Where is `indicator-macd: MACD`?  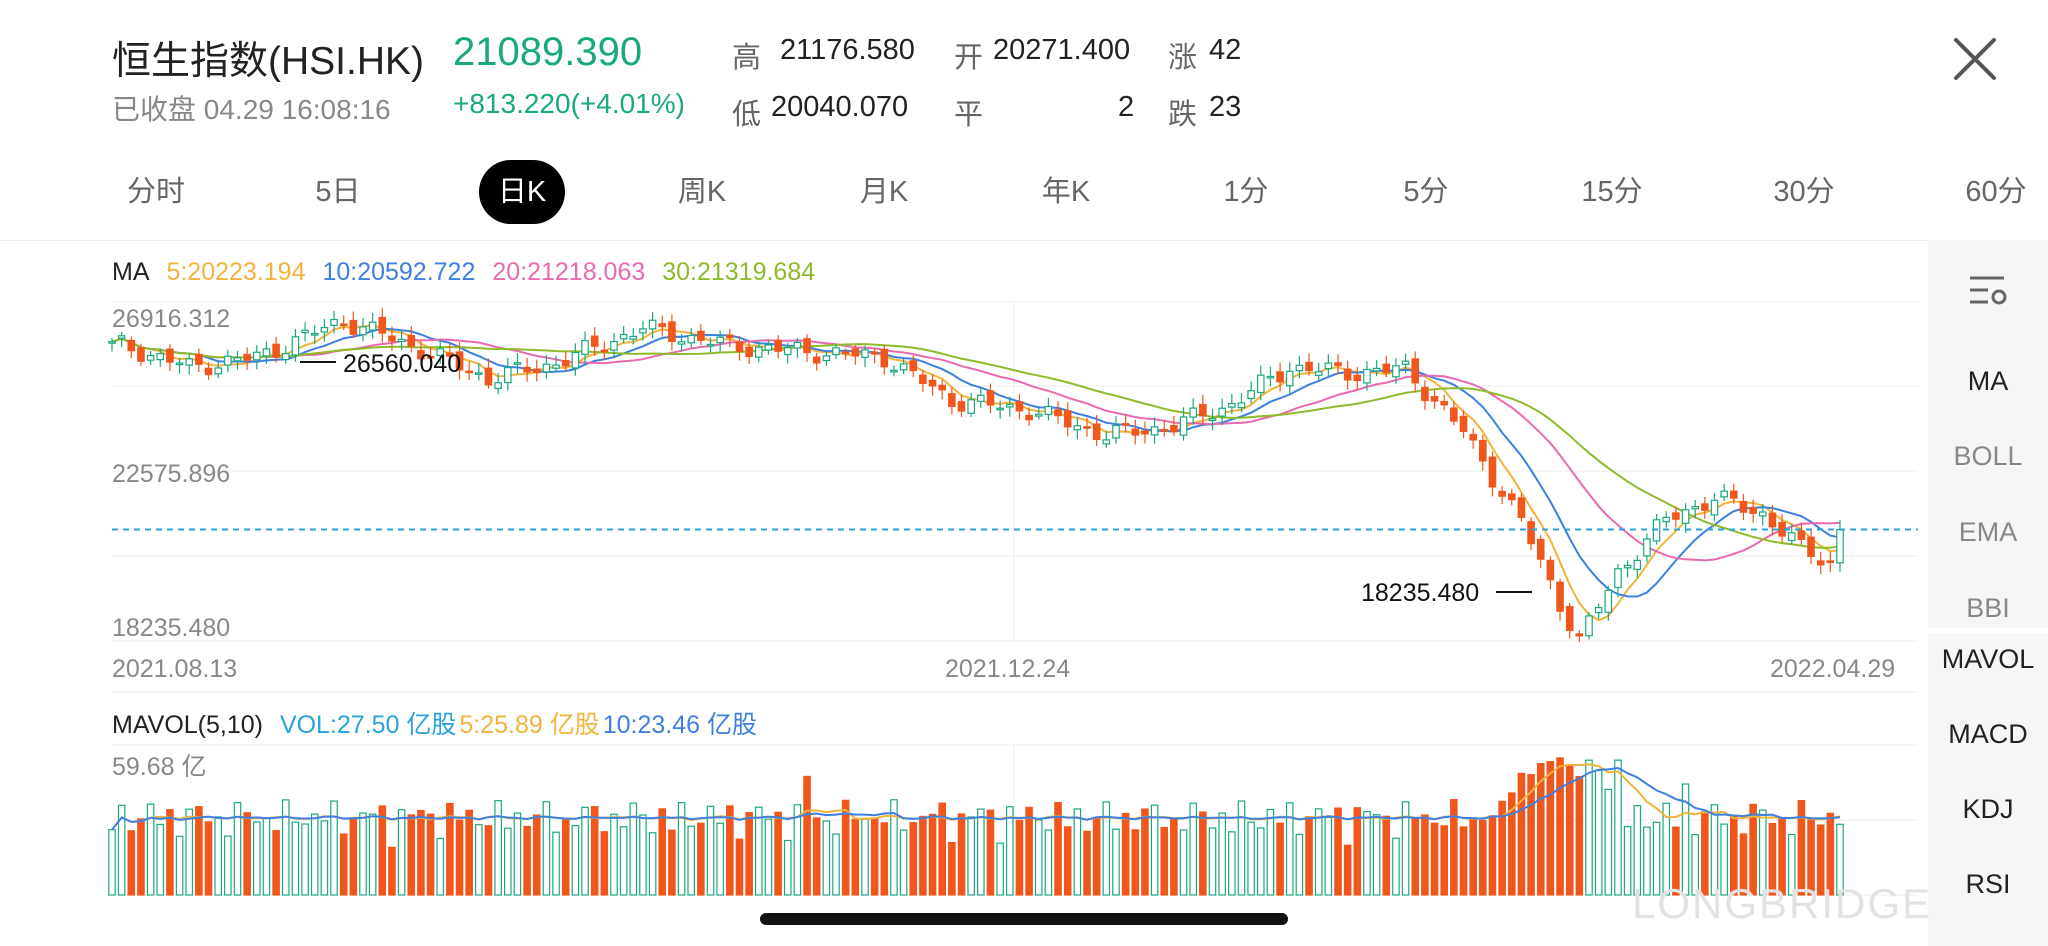
indicator-macd: MACD is located at coordinates (1988, 734).